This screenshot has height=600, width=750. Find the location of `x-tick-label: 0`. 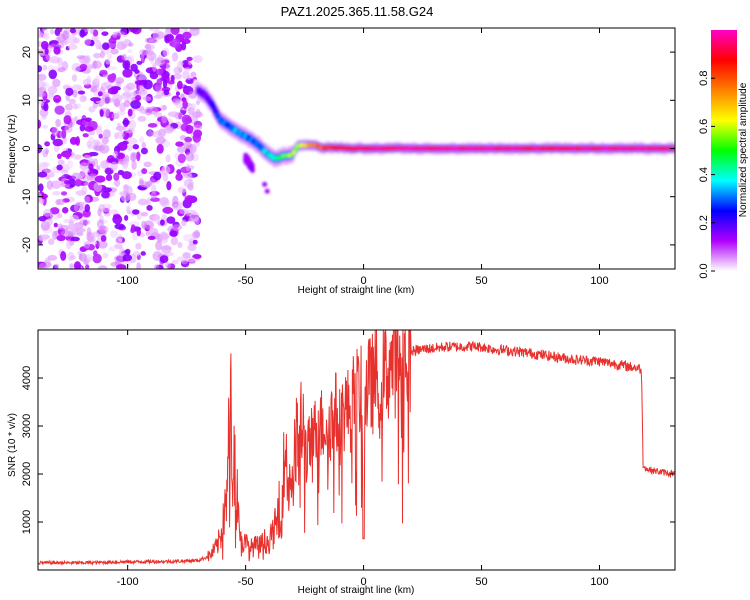

x-tick-label: 0 is located at coordinates (364, 281).